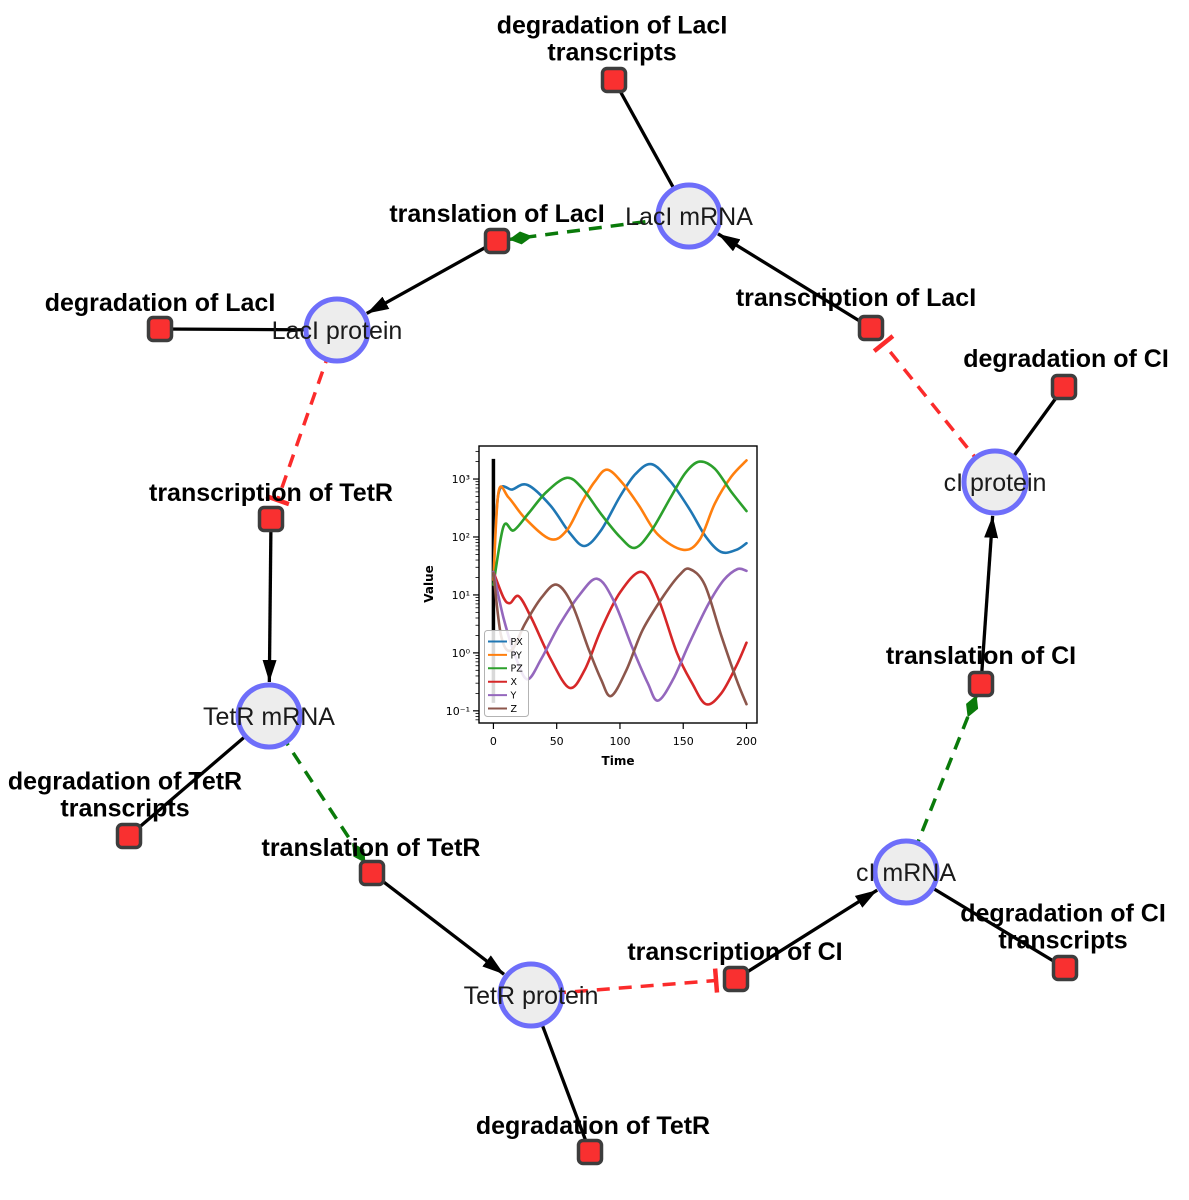  I want to click on reaction-label-line: translation of CI, so click(981, 656).